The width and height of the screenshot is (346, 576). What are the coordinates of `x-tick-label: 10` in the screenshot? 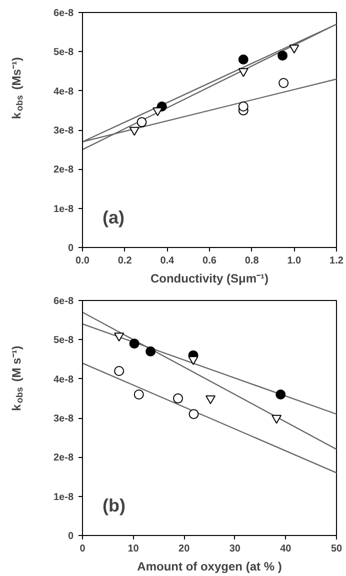 It's located at (134, 549).